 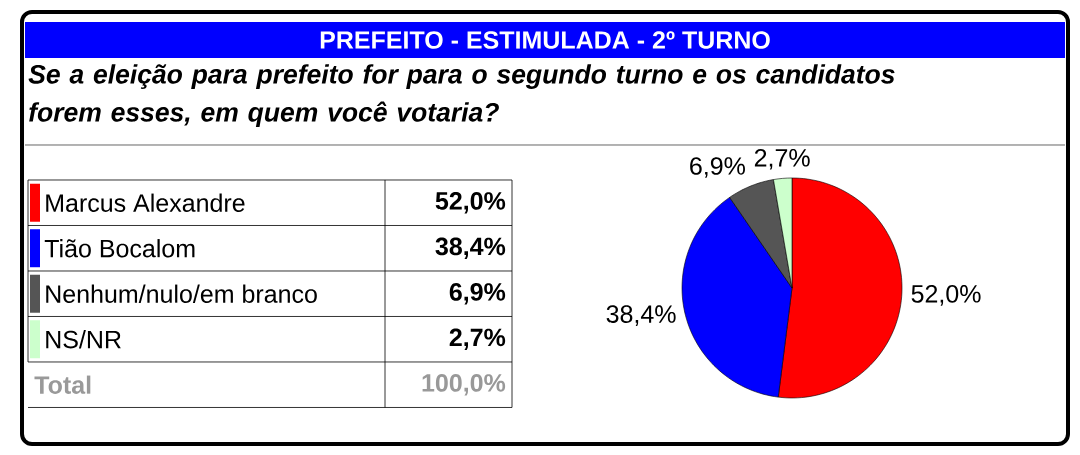 I want to click on text: 100,0%, so click(x=464, y=385).